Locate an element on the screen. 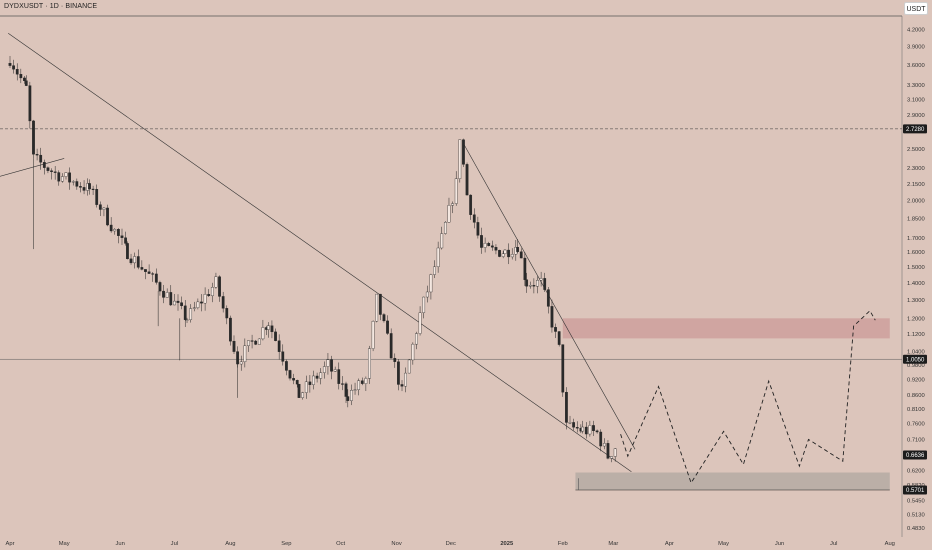 The width and height of the screenshot is (932, 550). x-tick-label: Aug is located at coordinates (890, 544).